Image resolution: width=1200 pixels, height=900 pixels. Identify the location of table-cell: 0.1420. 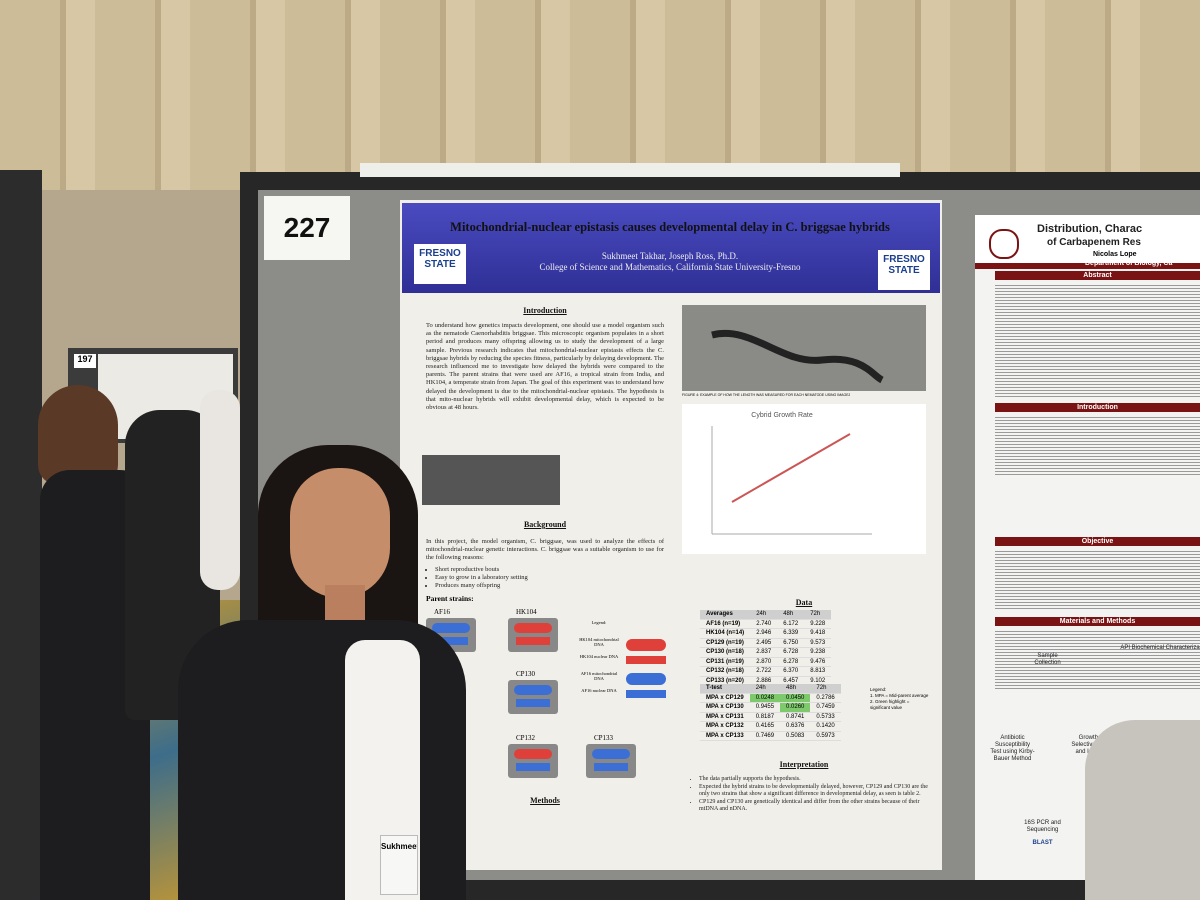
(825, 726).